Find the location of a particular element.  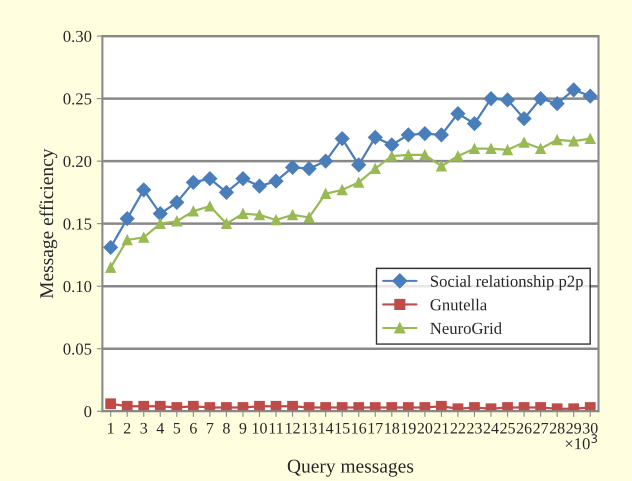

x-tick-label: 18 is located at coordinates (392, 428).